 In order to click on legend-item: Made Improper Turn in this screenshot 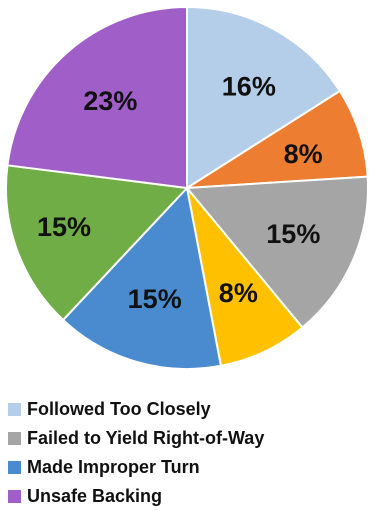, I will do `click(188, 467)`.